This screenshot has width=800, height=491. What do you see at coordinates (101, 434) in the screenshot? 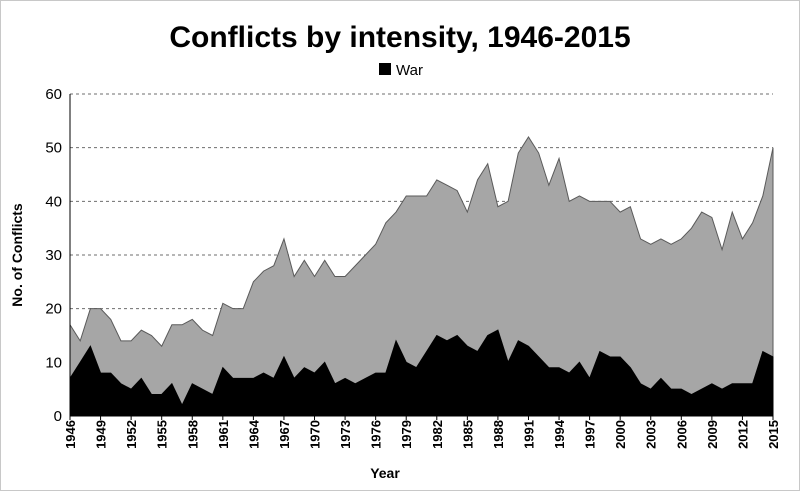
I see `x-tick-label: 1949` at bounding box center [101, 434].